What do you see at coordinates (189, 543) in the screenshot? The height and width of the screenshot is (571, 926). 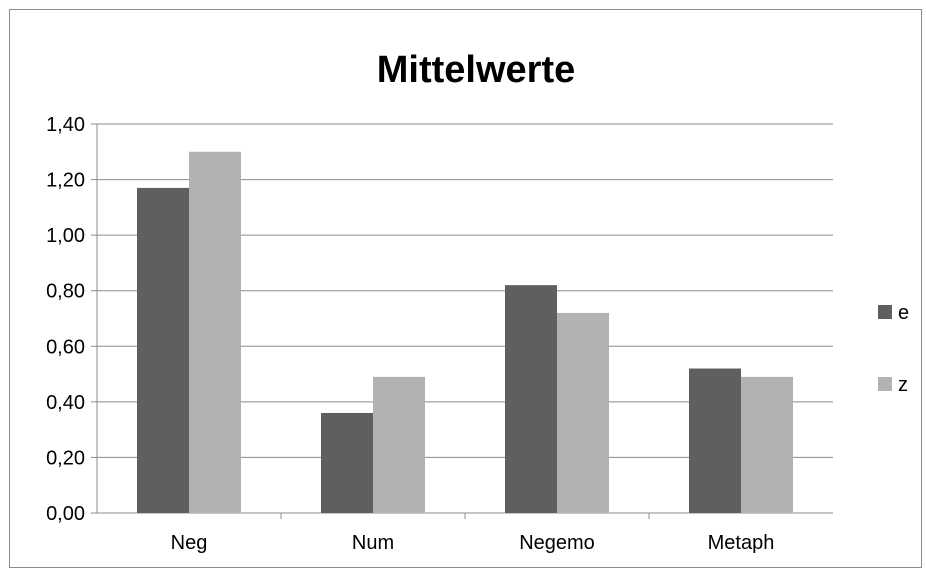 I see `x-category-label: Neg` at bounding box center [189, 543].